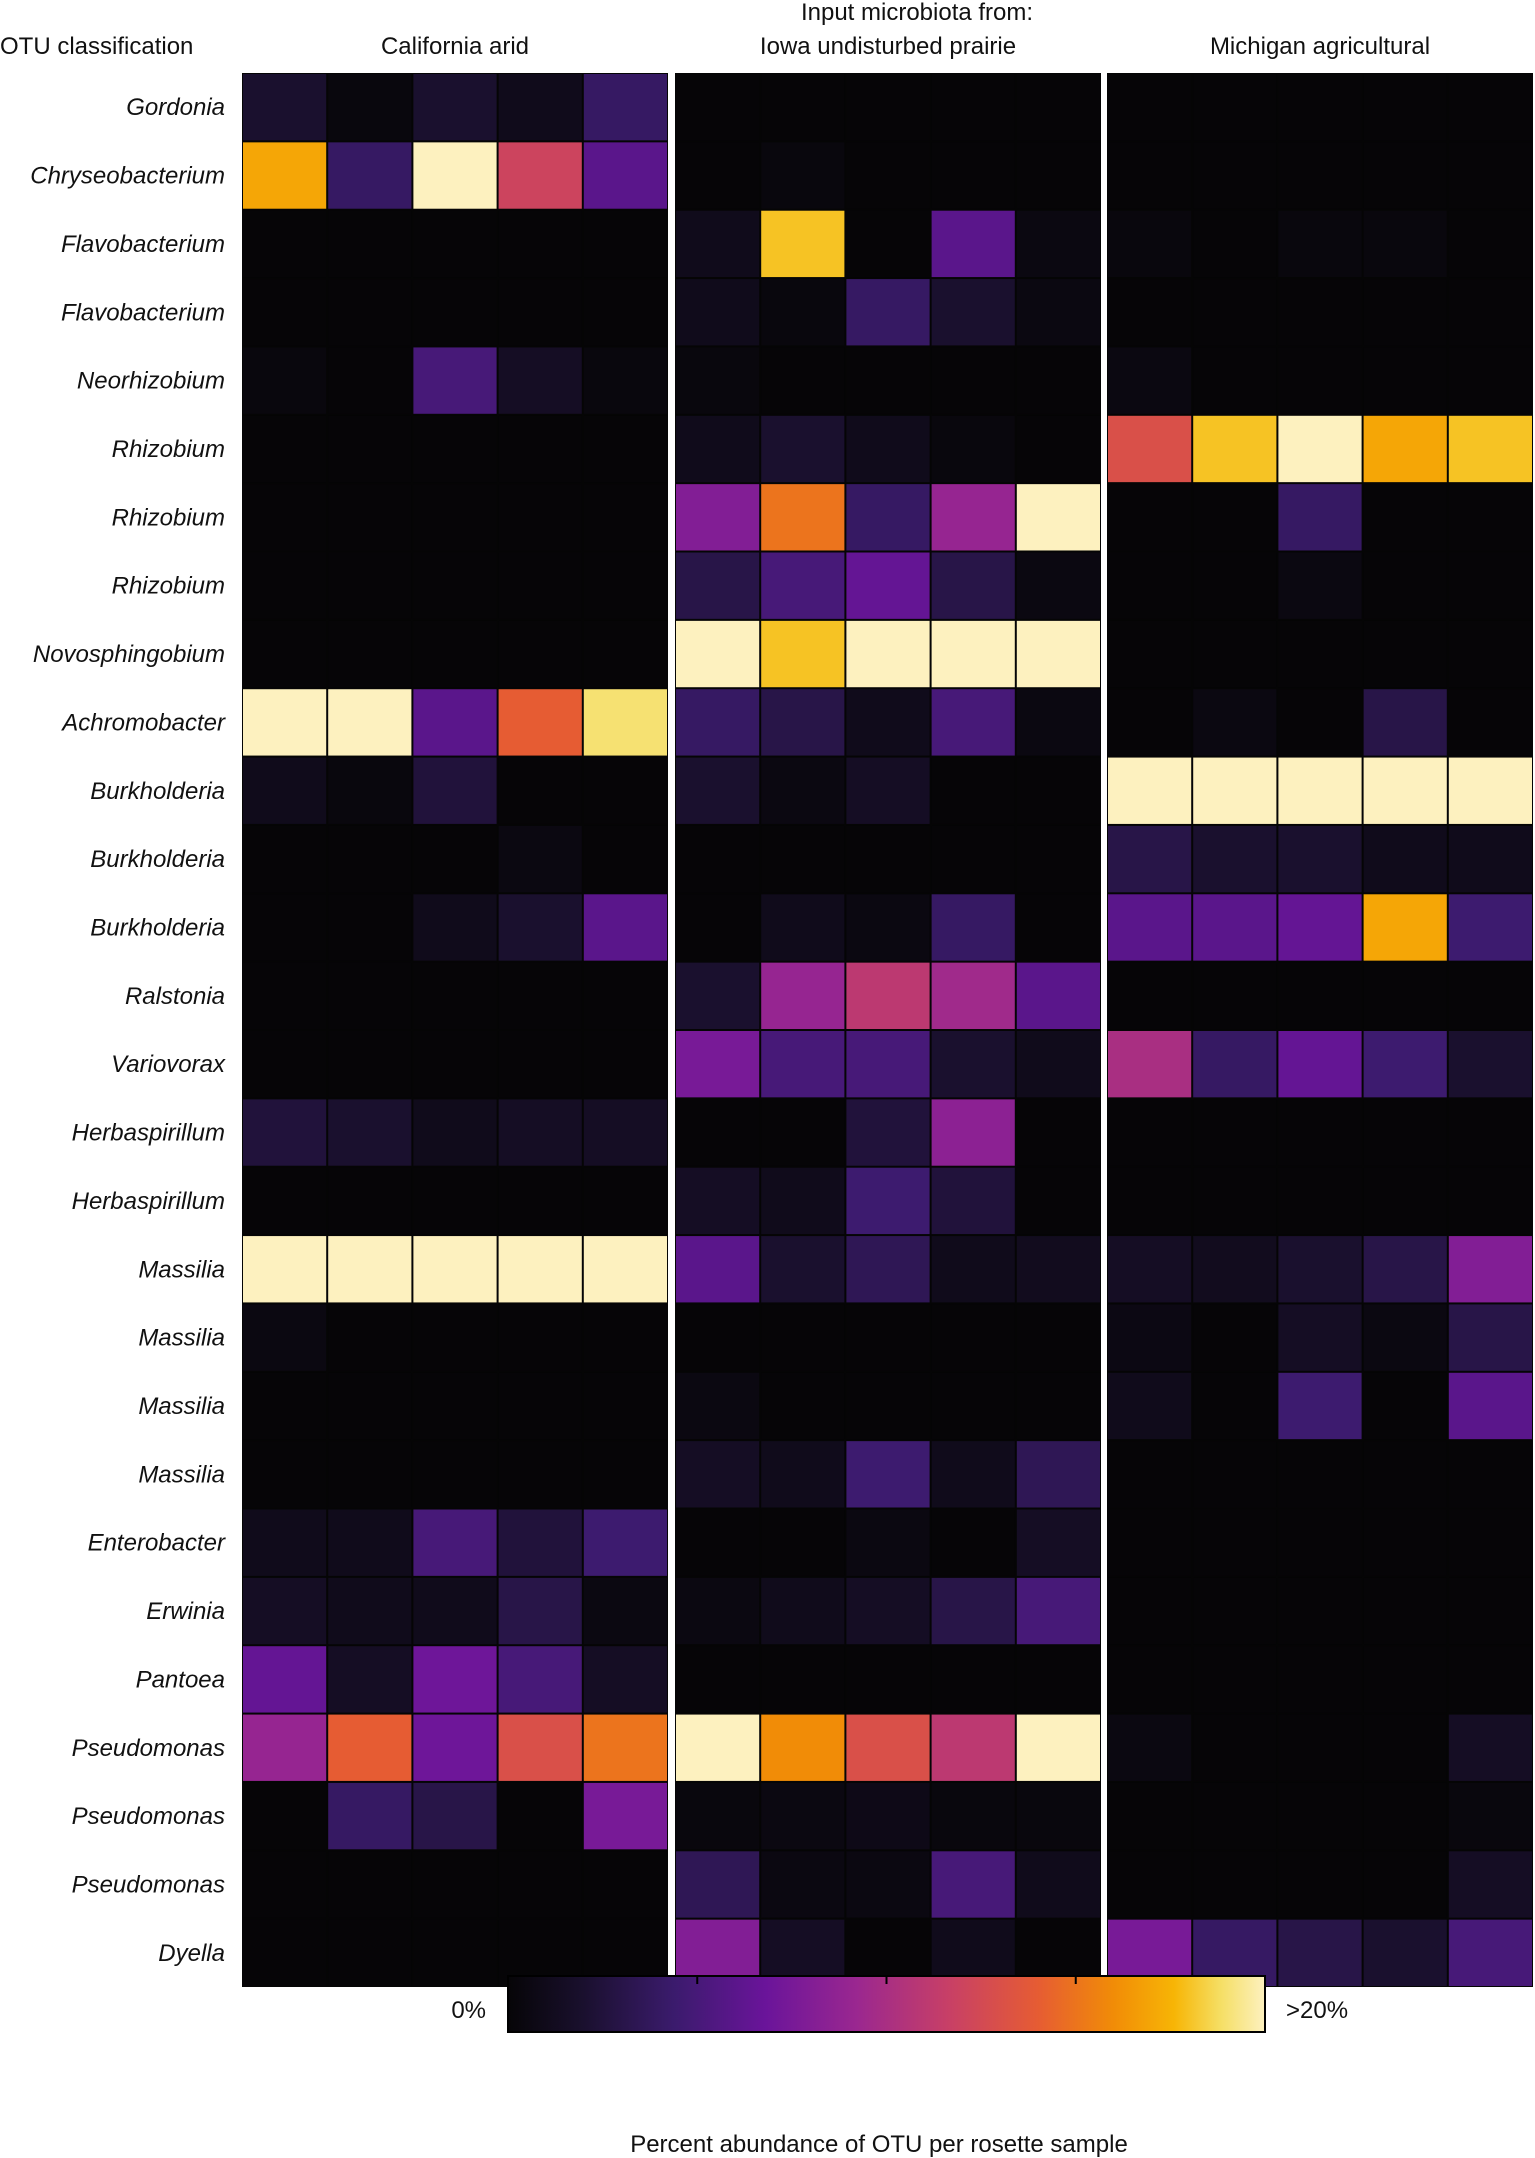  I want to click on row-label: Dyella, so click(191, 1953).